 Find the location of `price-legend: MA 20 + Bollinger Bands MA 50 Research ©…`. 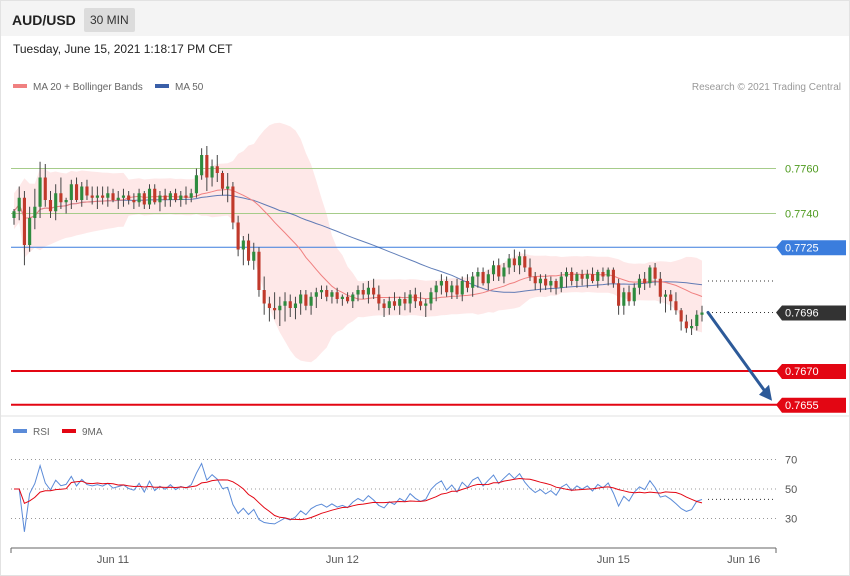

price-legend: MA 20 + Bollinger Bands MA 50 Research ©… is located at coordinates (427, 87).